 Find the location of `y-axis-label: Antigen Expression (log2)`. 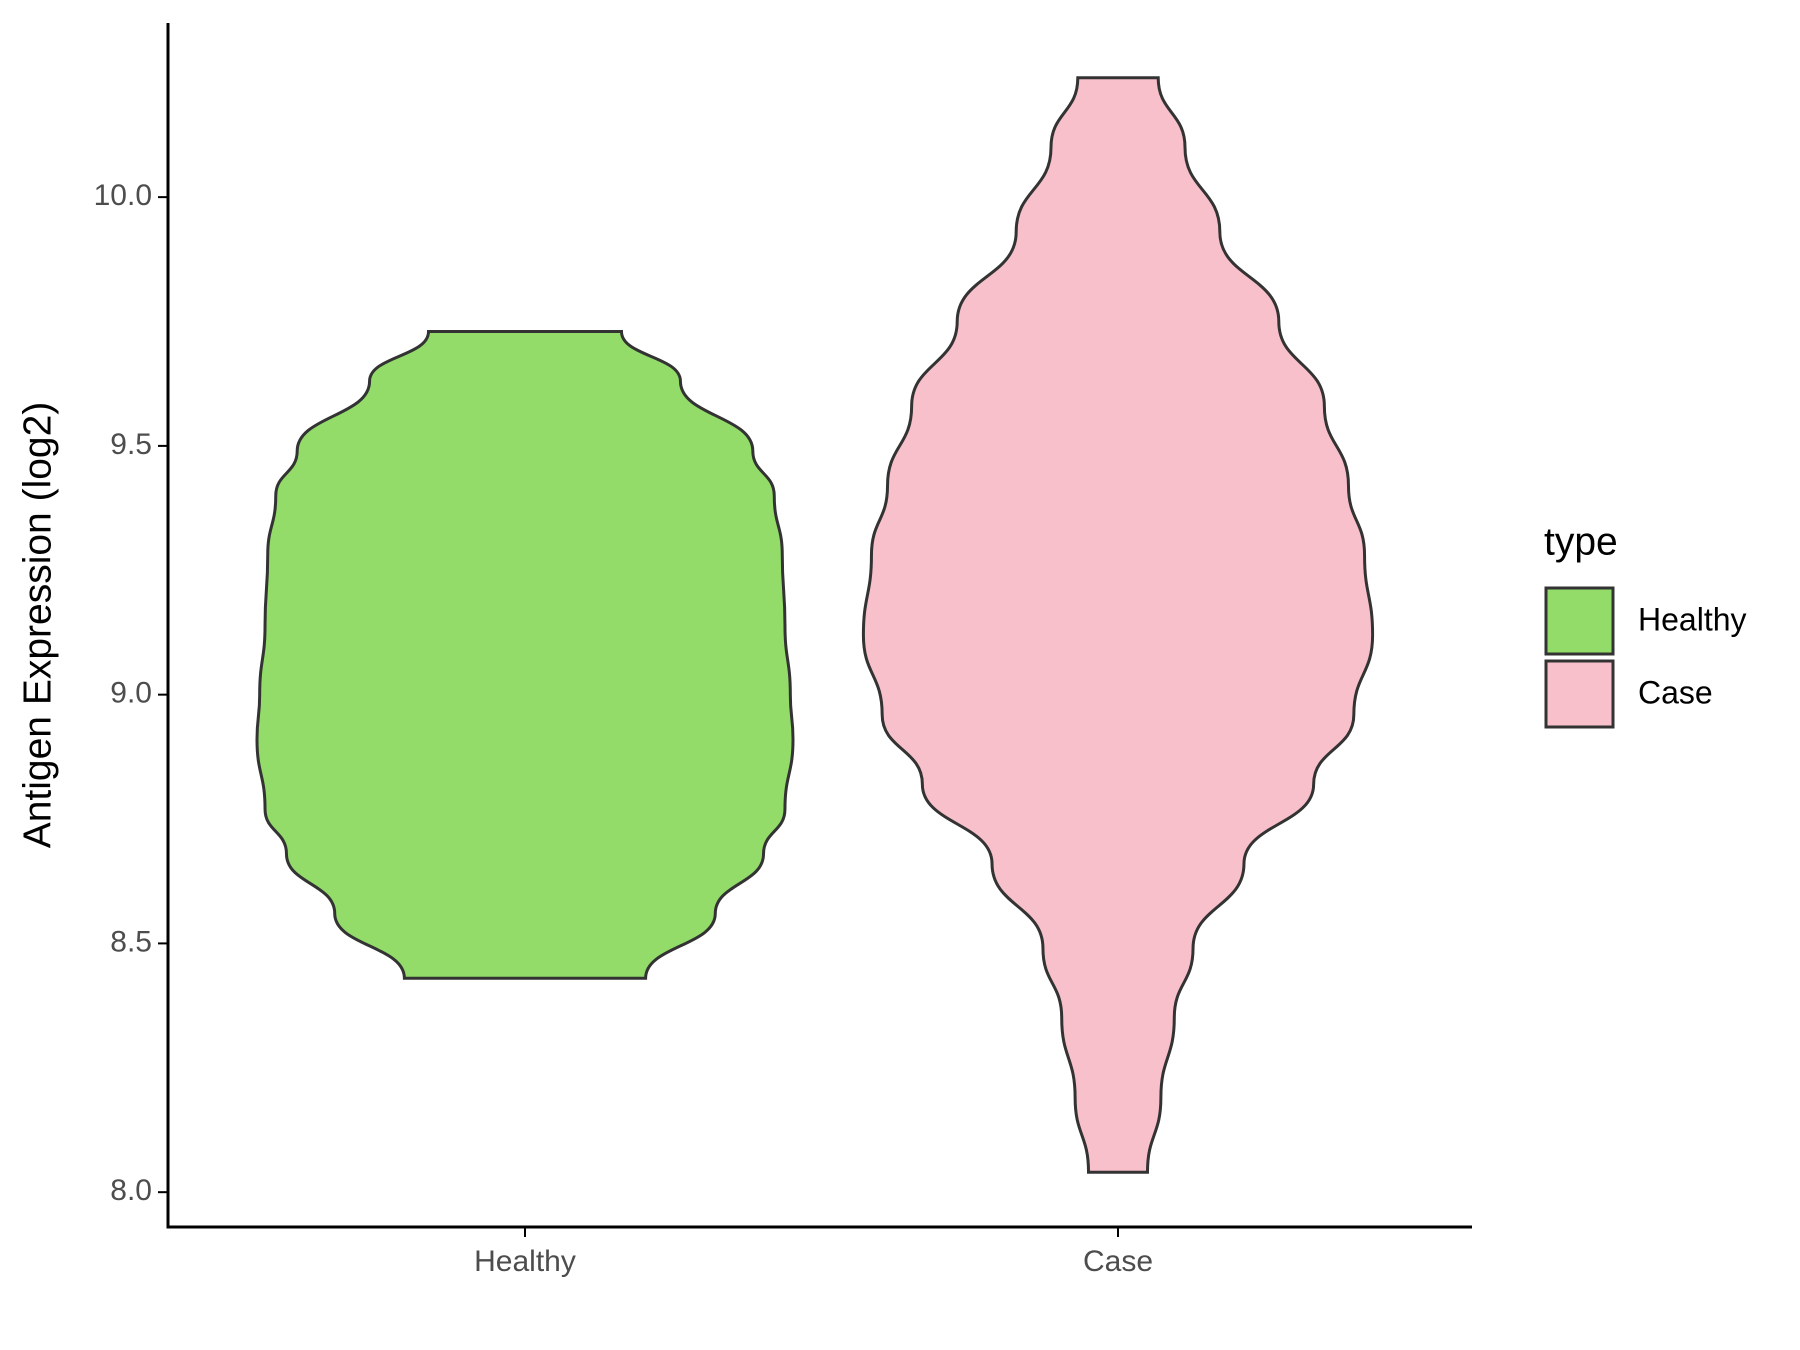

y-axis-label: Antigen Expression (log2) is located at coordinates (37, 625).